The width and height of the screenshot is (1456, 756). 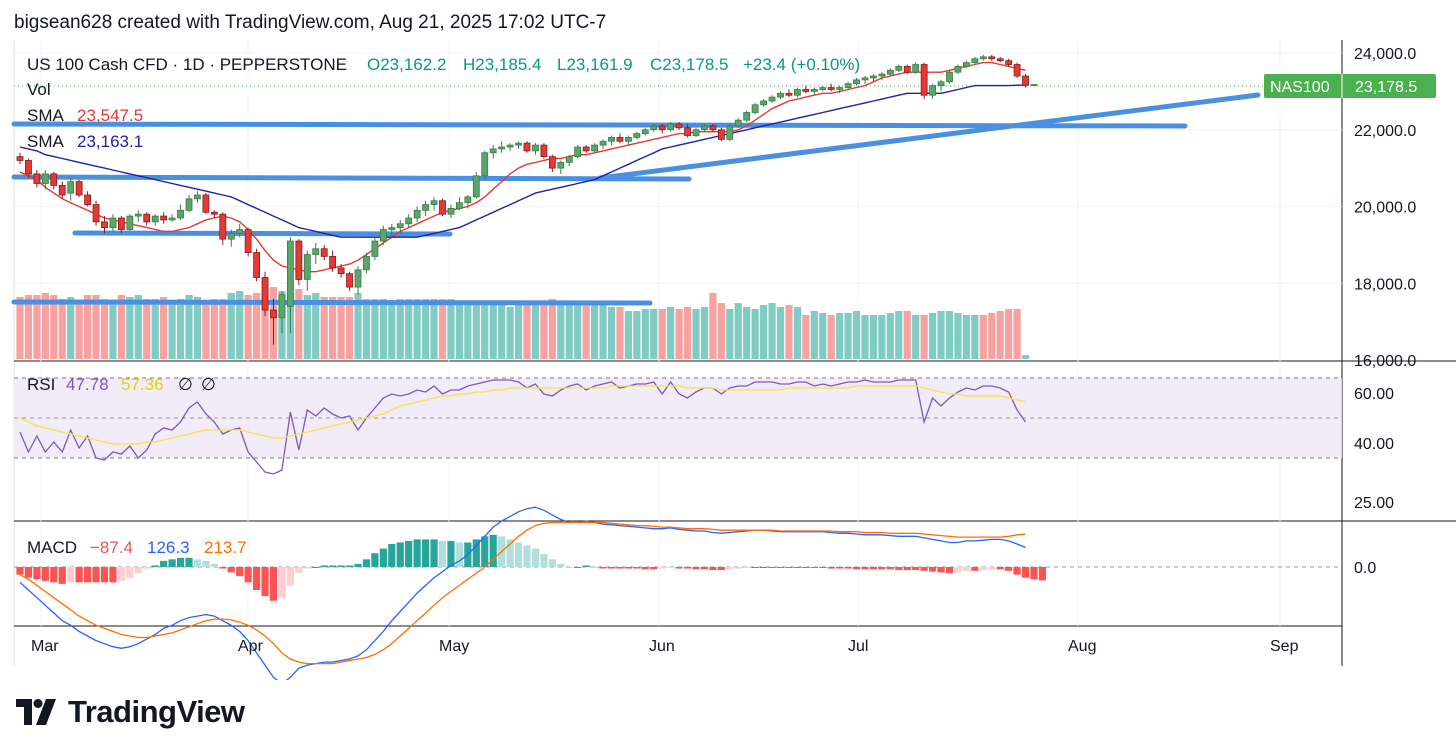 What do you see at coordinates (1082, 646) in the screenshot?
I see `time-tick-label: Aug` at bounding box center [1082, 646].